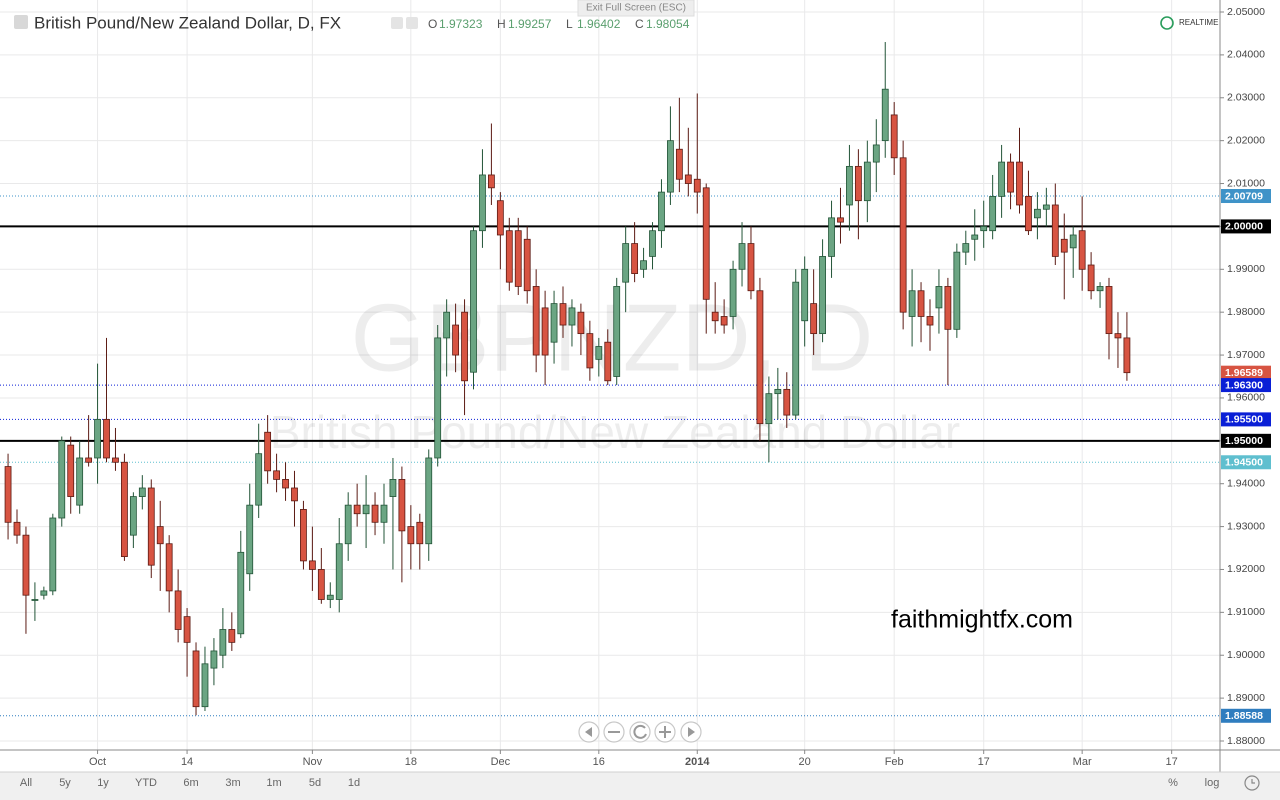 The height and width of the screenshot is (800, 1280). I want to click on navigation, so click(640, 732).